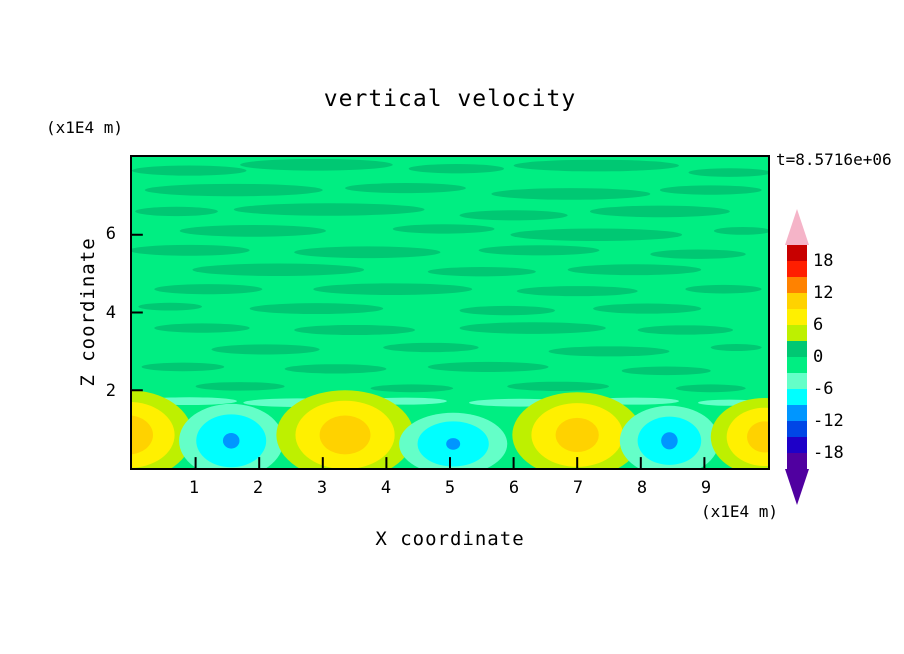 The image size is (904, 654). Describe the element at coordinates (797, 227) in the screenshot. I see `colorbar-top-arrow-icon` at that location.